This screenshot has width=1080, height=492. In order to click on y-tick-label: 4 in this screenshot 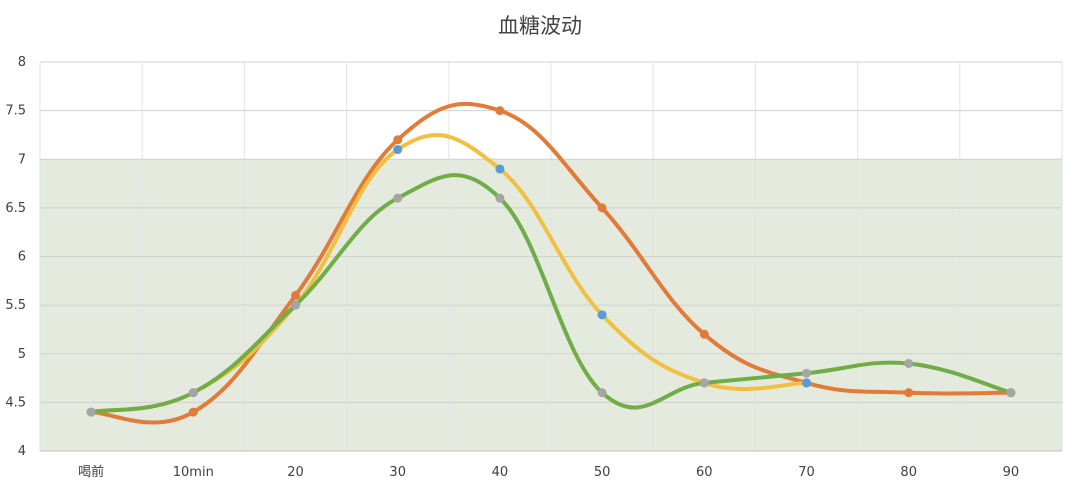, I will do `click(22, 451)`.